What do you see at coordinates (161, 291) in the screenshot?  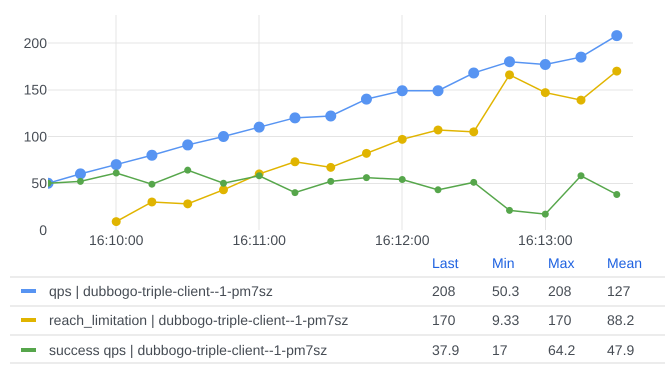 I see `legend-label: qps | dubbogo-triple-client--1-pm7sz` at bounding box center [161, 291].